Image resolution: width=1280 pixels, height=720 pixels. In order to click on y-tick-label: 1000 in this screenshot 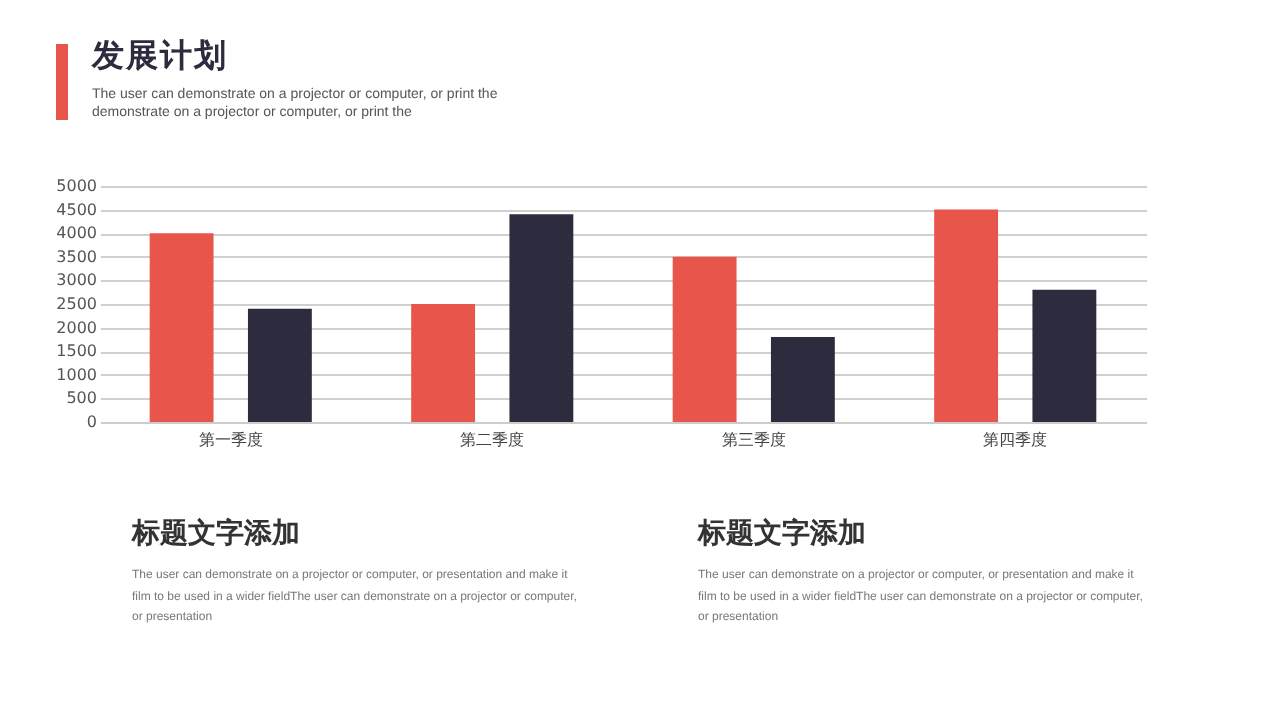, I will do `click(76, 374)`.